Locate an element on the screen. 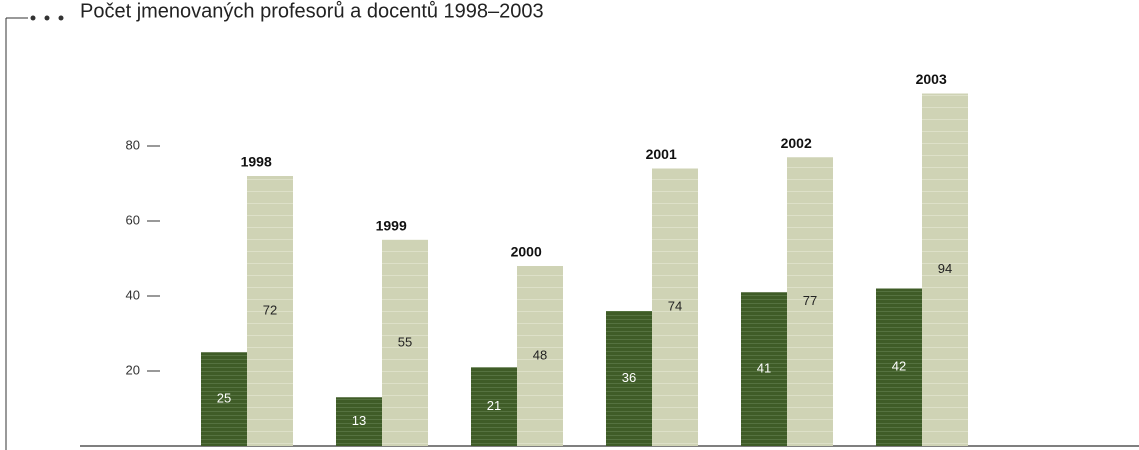  category-label: 1998 is located at coordinates (256, 162).